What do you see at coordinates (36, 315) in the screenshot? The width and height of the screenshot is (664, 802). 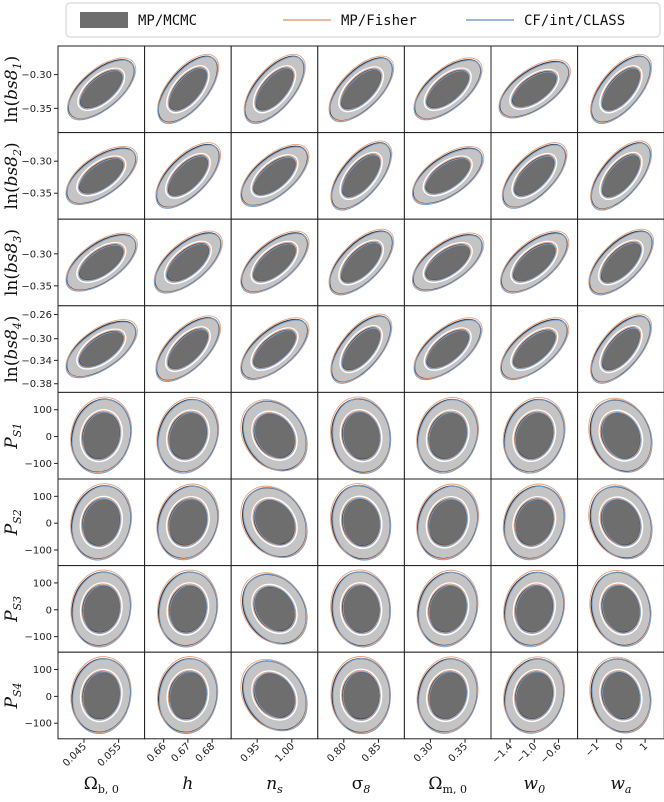 I see `y-tick-label: −0.26` at bounding box center [36, 315].